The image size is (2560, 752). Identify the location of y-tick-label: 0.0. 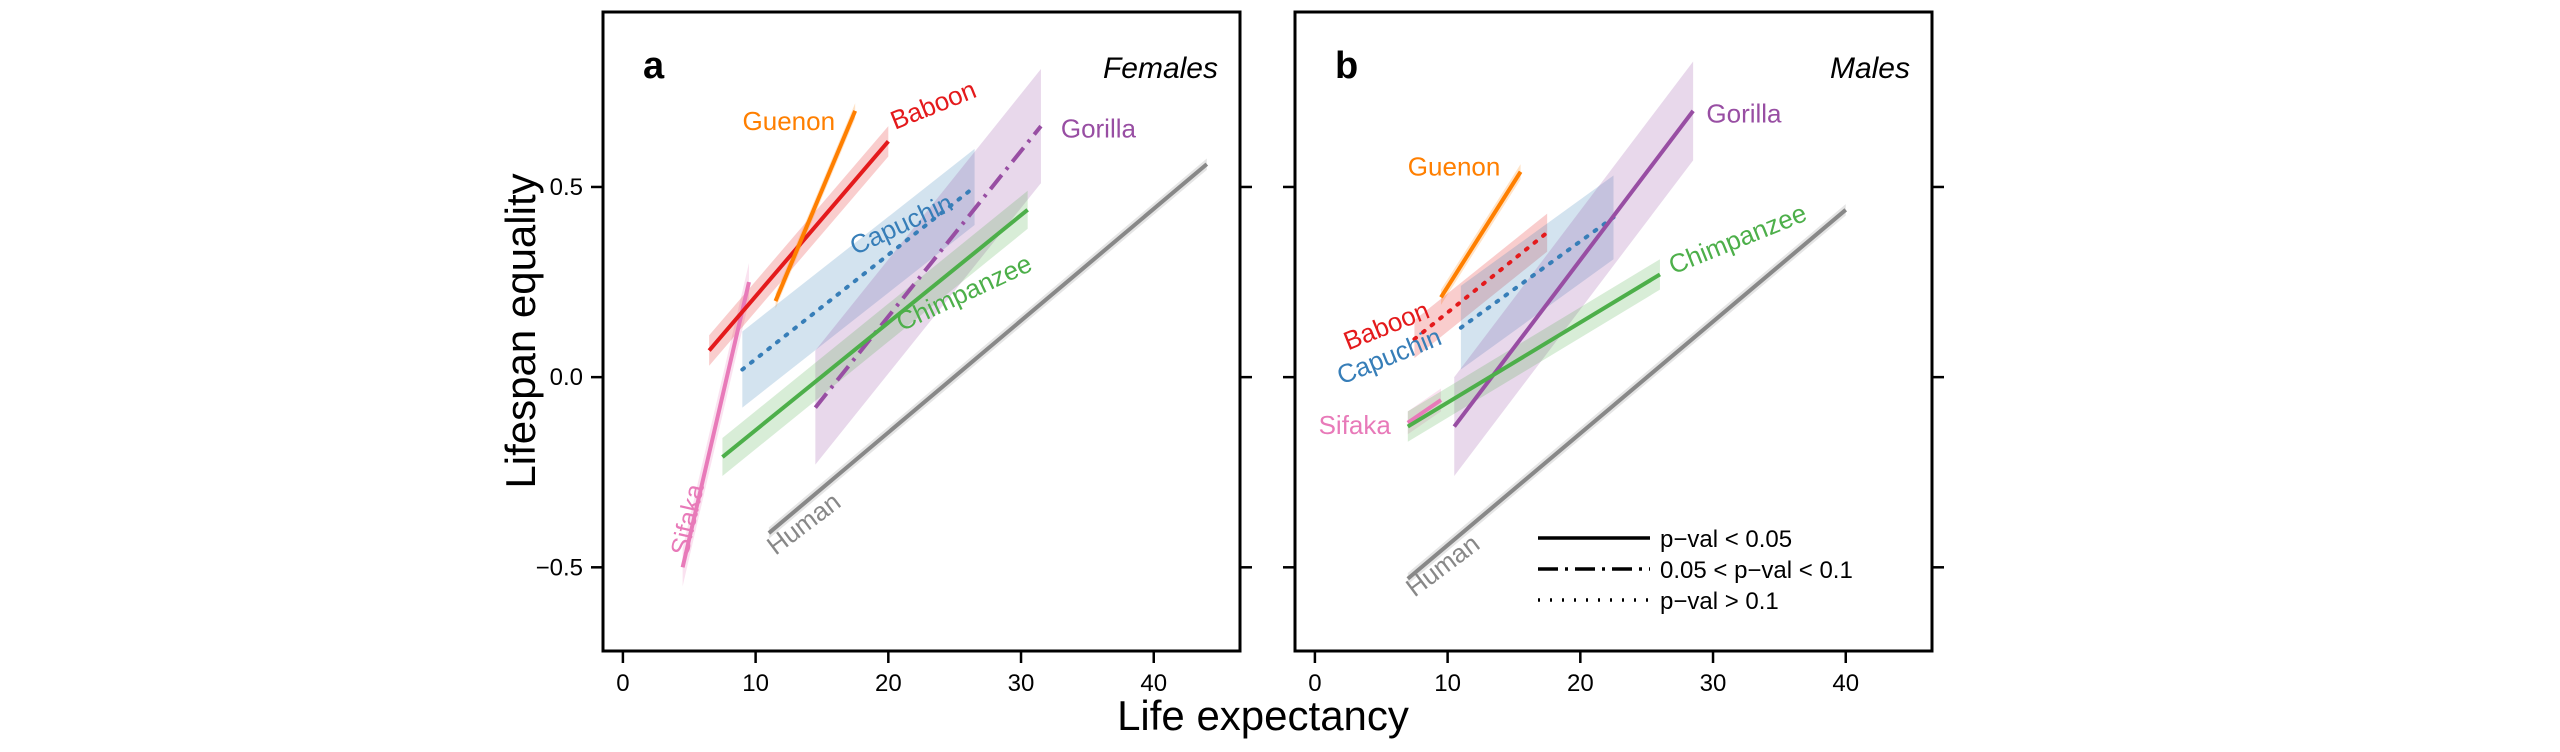
(566, 377).